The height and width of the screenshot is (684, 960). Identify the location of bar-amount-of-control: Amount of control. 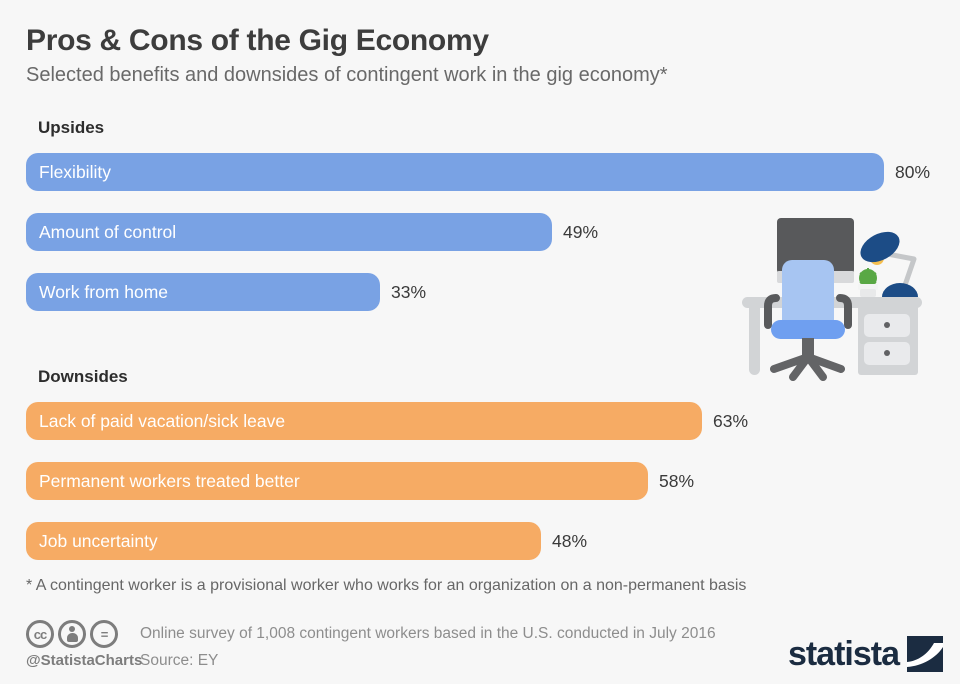
(289, 232).